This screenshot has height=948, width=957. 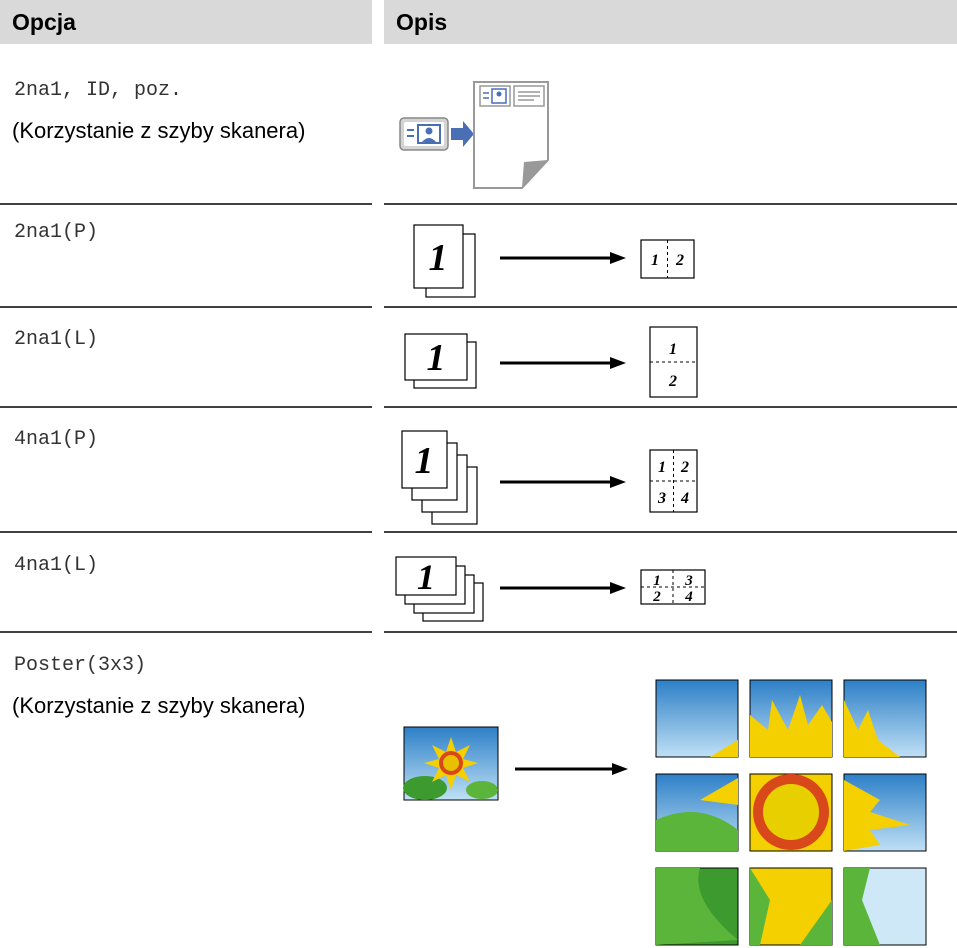 What do you see at coordinates (554, 261) in the screenshot?
I see `two-in-one-portrait-illustration: 1 1 2` at bounding box center [554, 261].